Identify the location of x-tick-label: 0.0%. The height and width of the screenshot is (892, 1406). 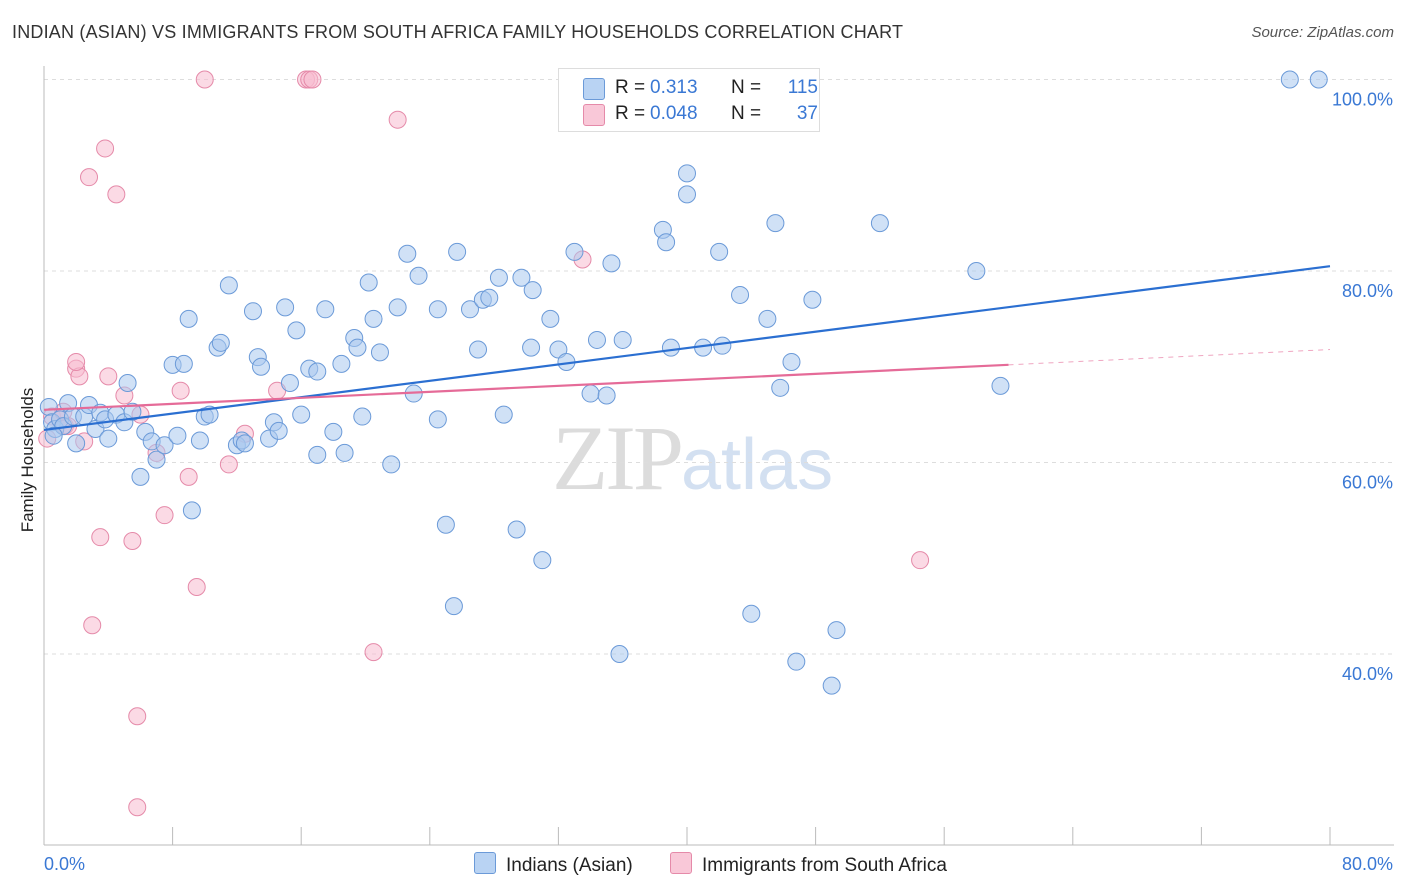
(64, 864).